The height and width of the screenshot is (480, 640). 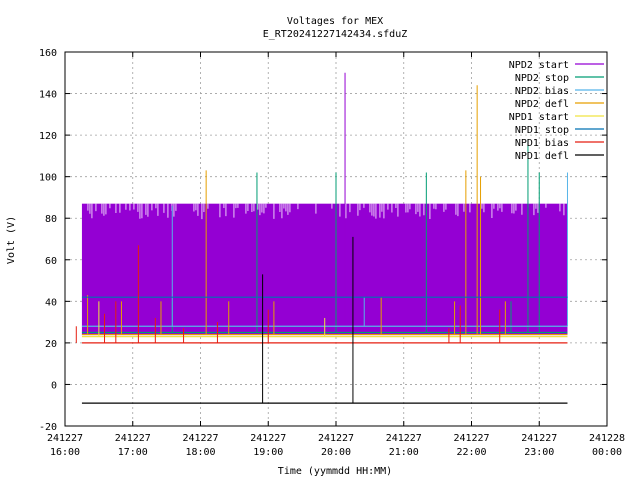 What do you see at coordinates (542, 91) in the screenshot?
I see `legend-label: NPD2 bias` at bounding box center [542, 91].